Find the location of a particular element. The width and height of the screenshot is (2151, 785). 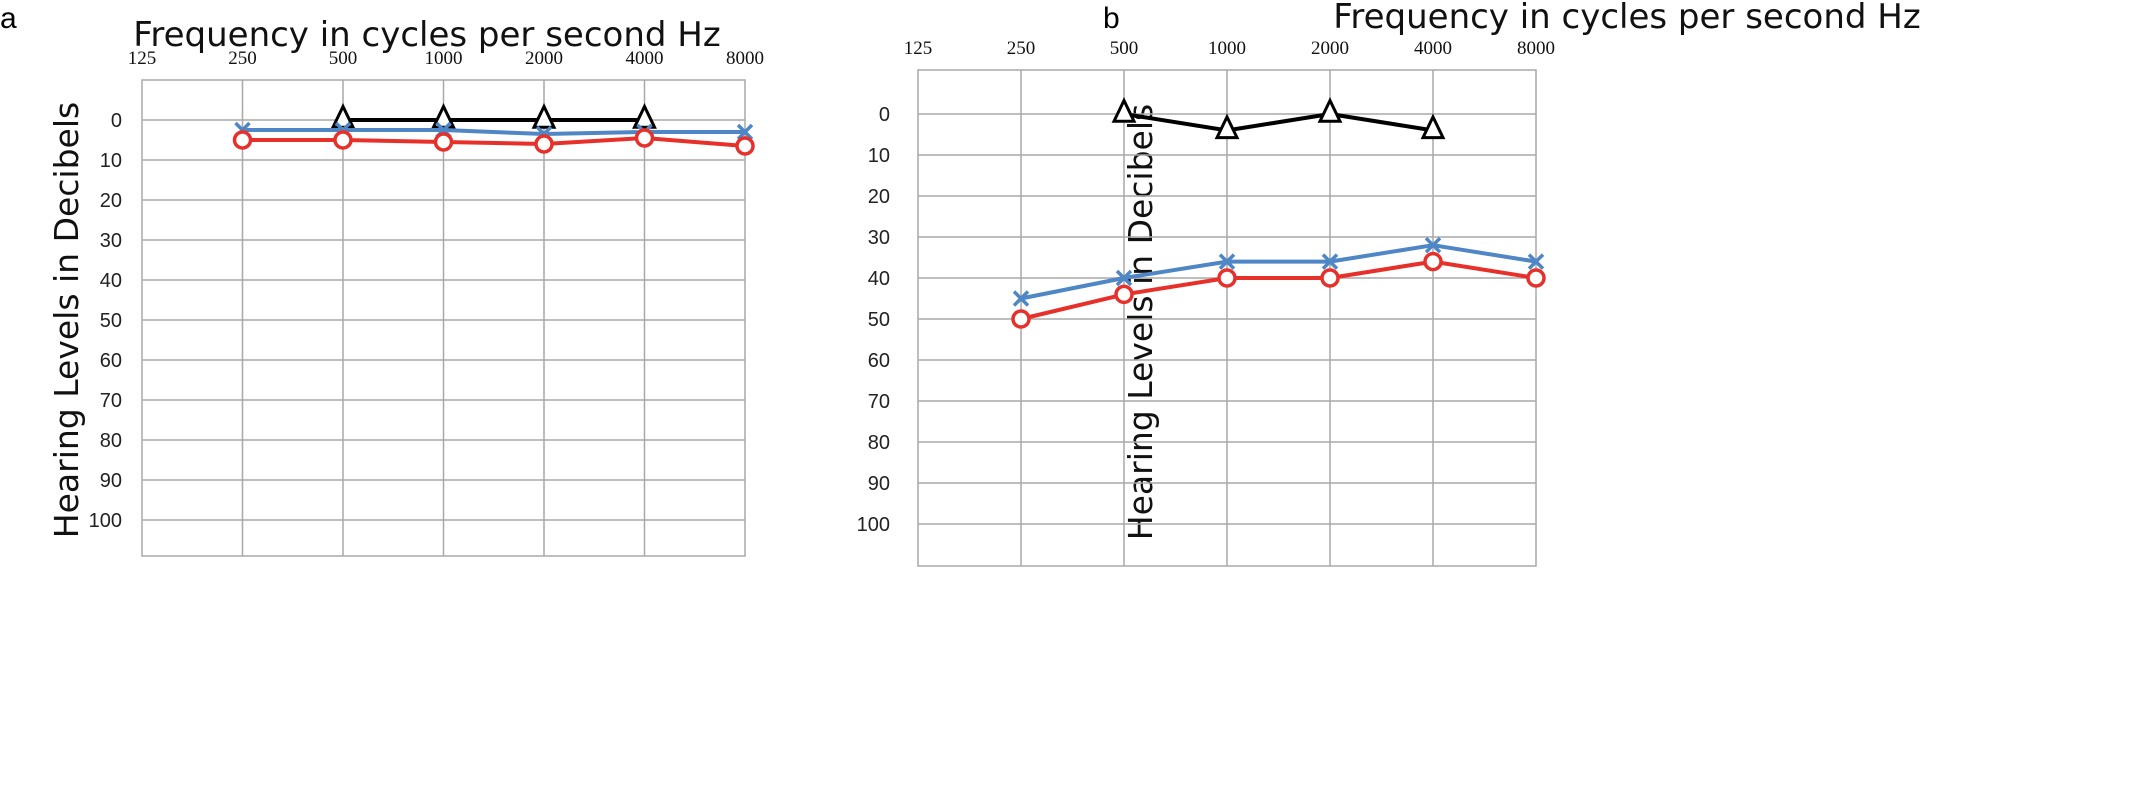

series-line-x-b is located at coordinates (1278, 272).